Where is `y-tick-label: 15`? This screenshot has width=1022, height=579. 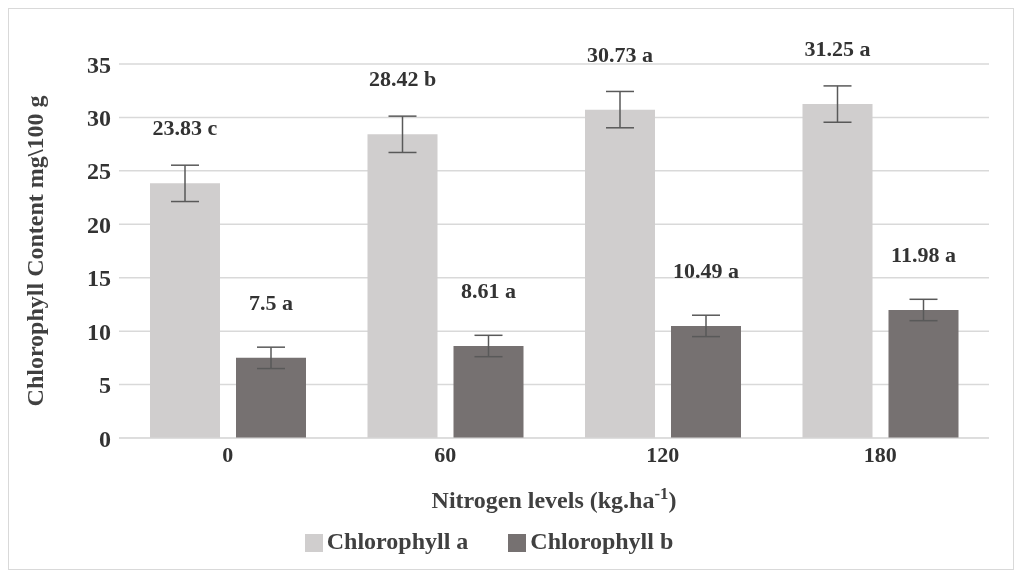
y-tick-label: 15 is located at coordinates (99, 278).